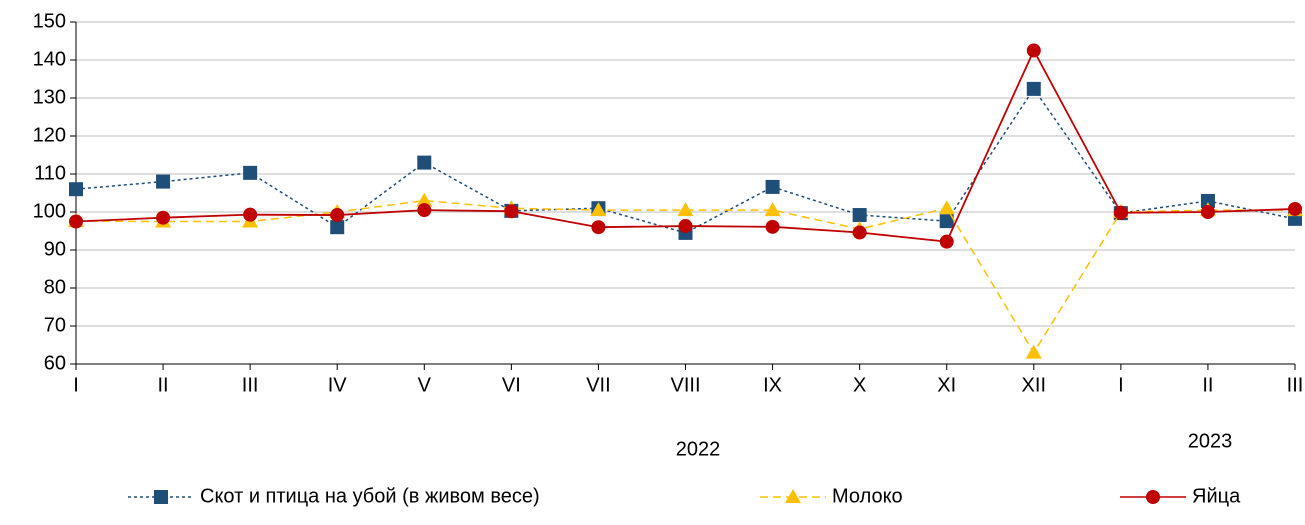 This screenshot has width=1305, height=525. Describe the element at coordinates (685, 385) in the screenshot. I see `x-tick-label: VIII` at that location.